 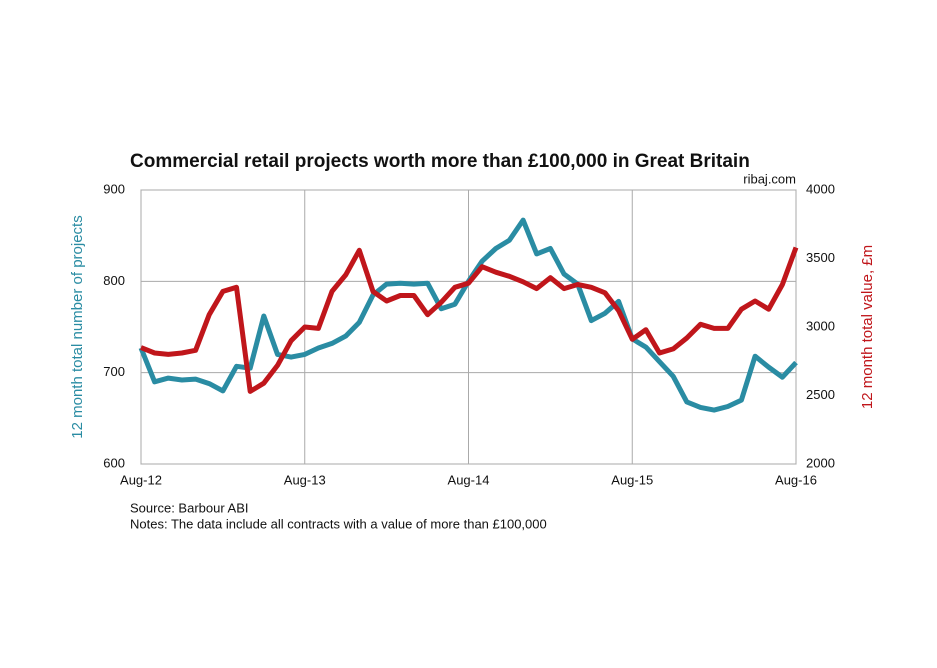 What do you see at coordinates (469, 479) in the screenshot?
I see `x-tick-label: Aug-14` at bounding box center [469, 479].